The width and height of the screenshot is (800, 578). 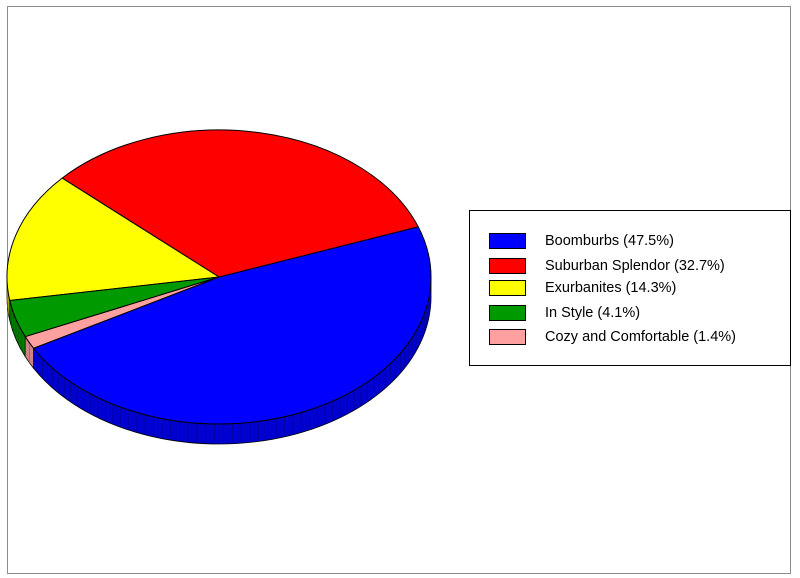 I want to click on legend-label: Suburban Splendor (32.7%), so click(x=635, y=266).